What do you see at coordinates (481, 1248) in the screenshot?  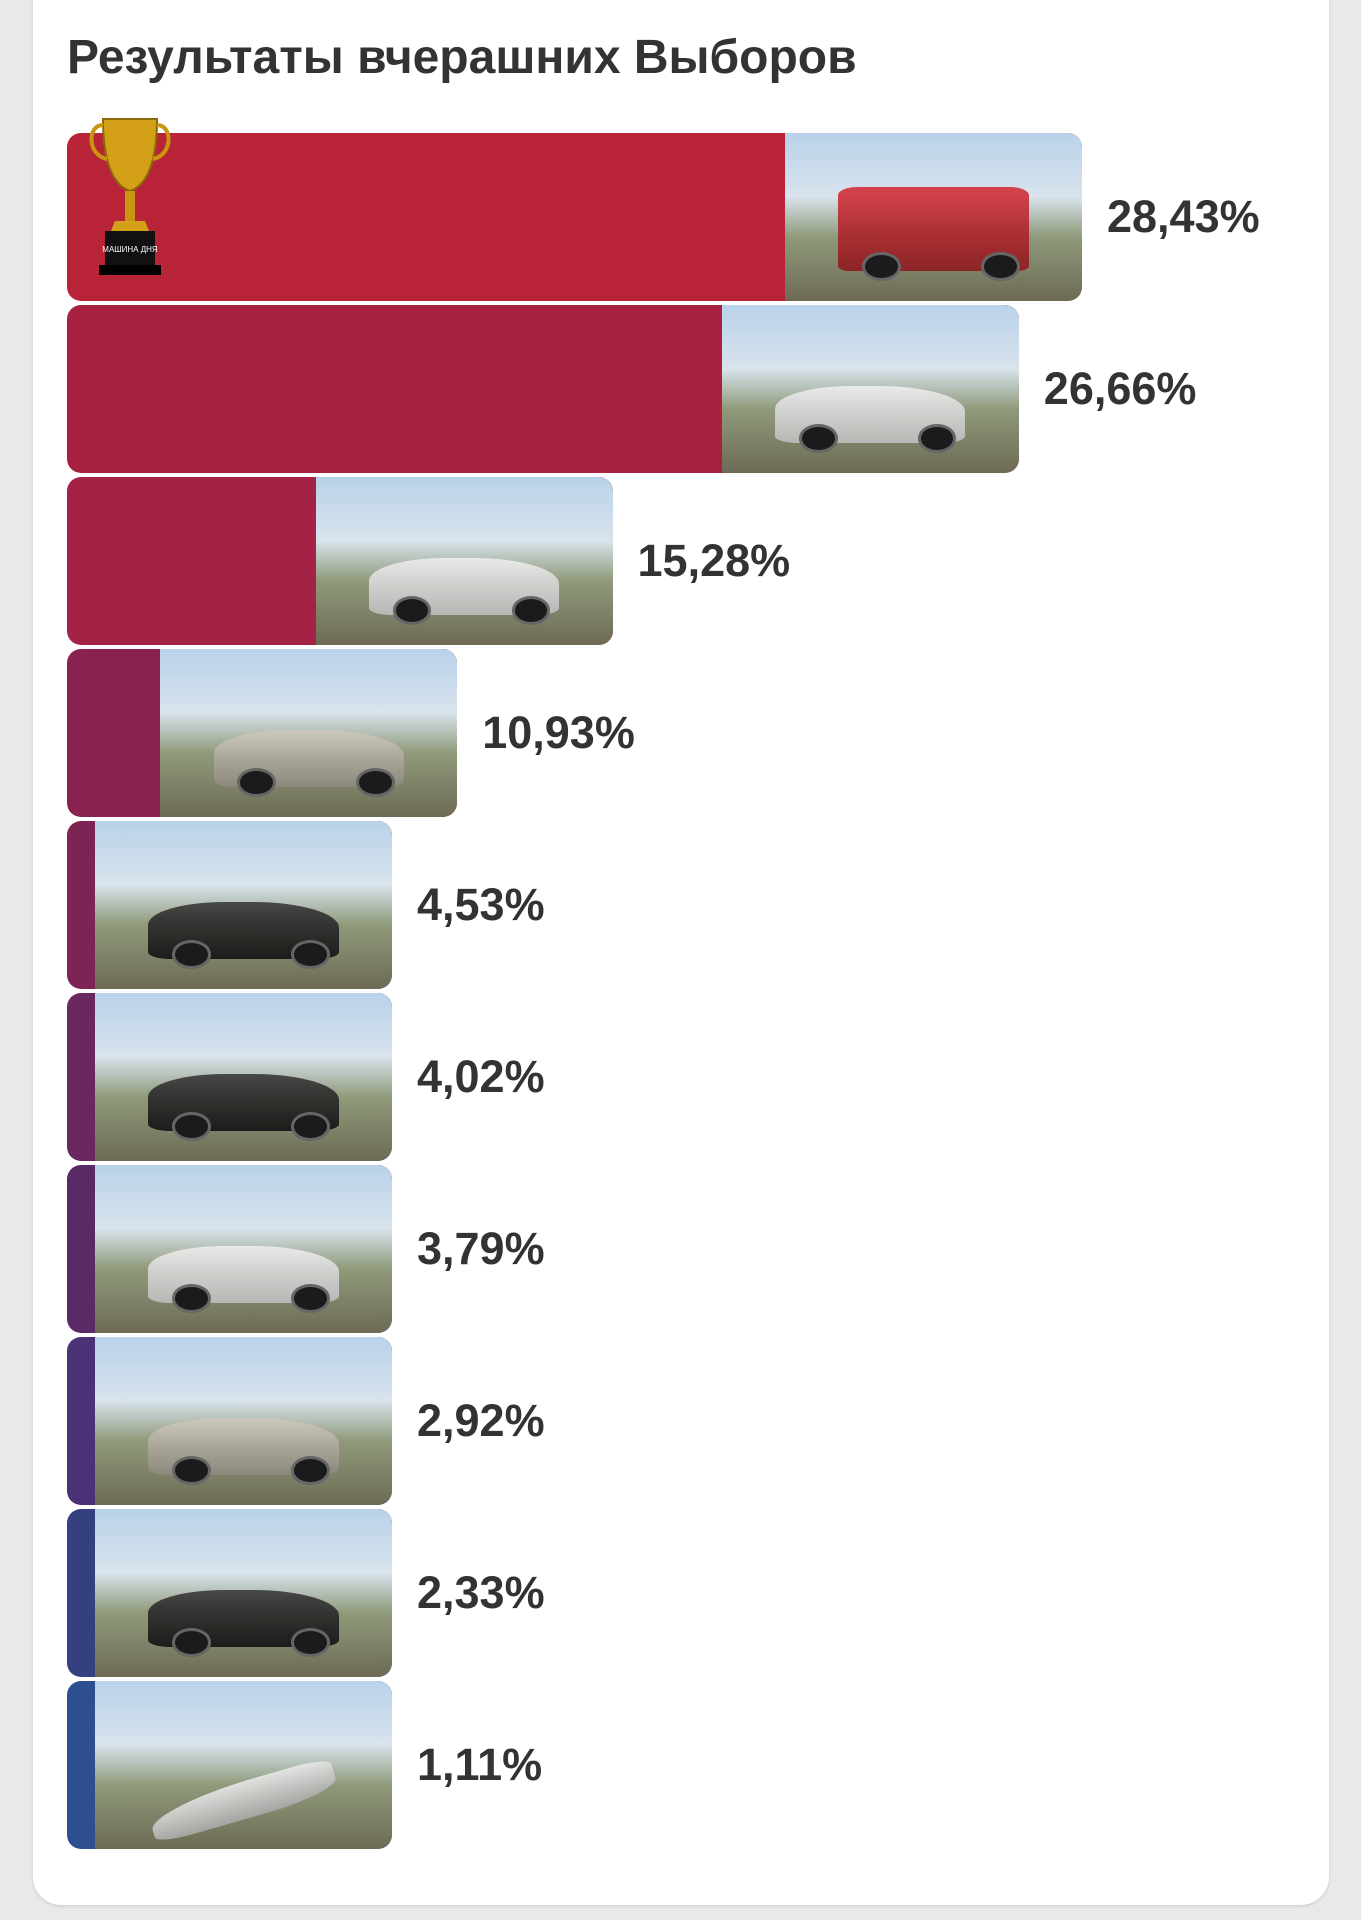 I see `data-label: 3,79%` at bounding box center [481, 1248].